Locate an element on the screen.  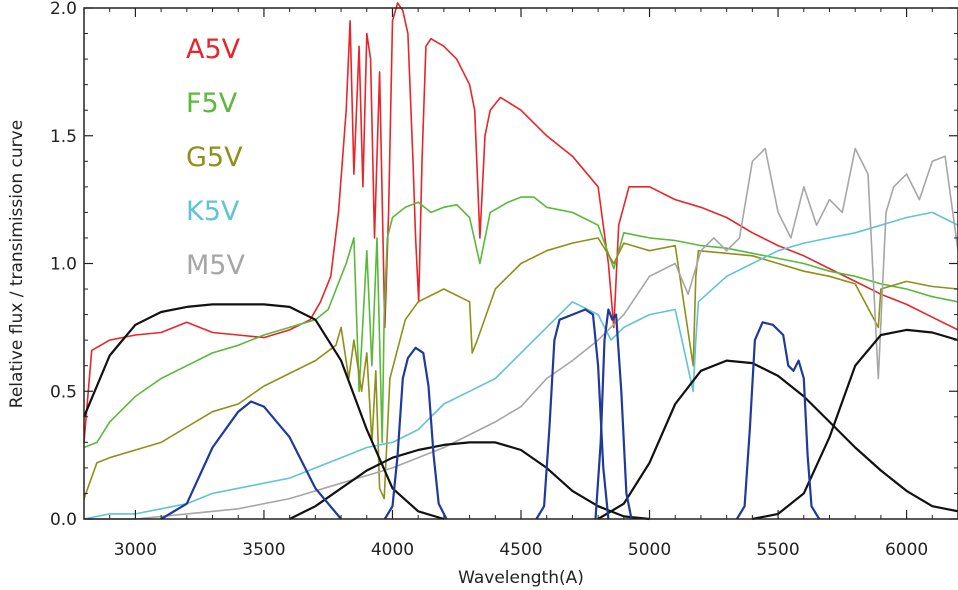
legend-entry-a5v: A5V is located at coordinates (213, 49).